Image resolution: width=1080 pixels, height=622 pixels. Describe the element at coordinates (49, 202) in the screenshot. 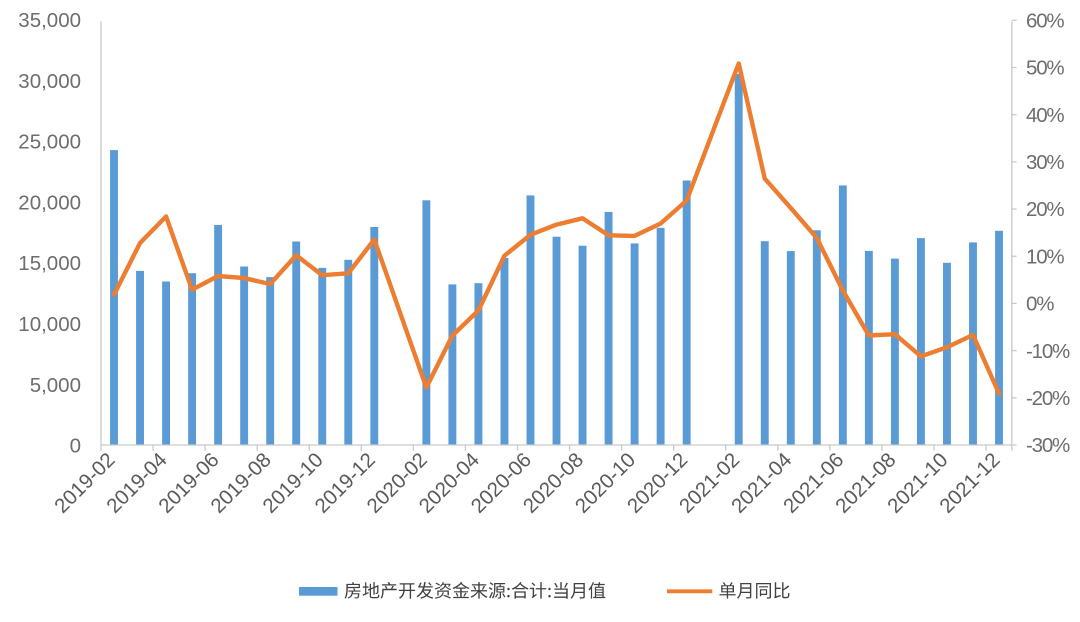

I see `svg-text: 20,000` at that location.